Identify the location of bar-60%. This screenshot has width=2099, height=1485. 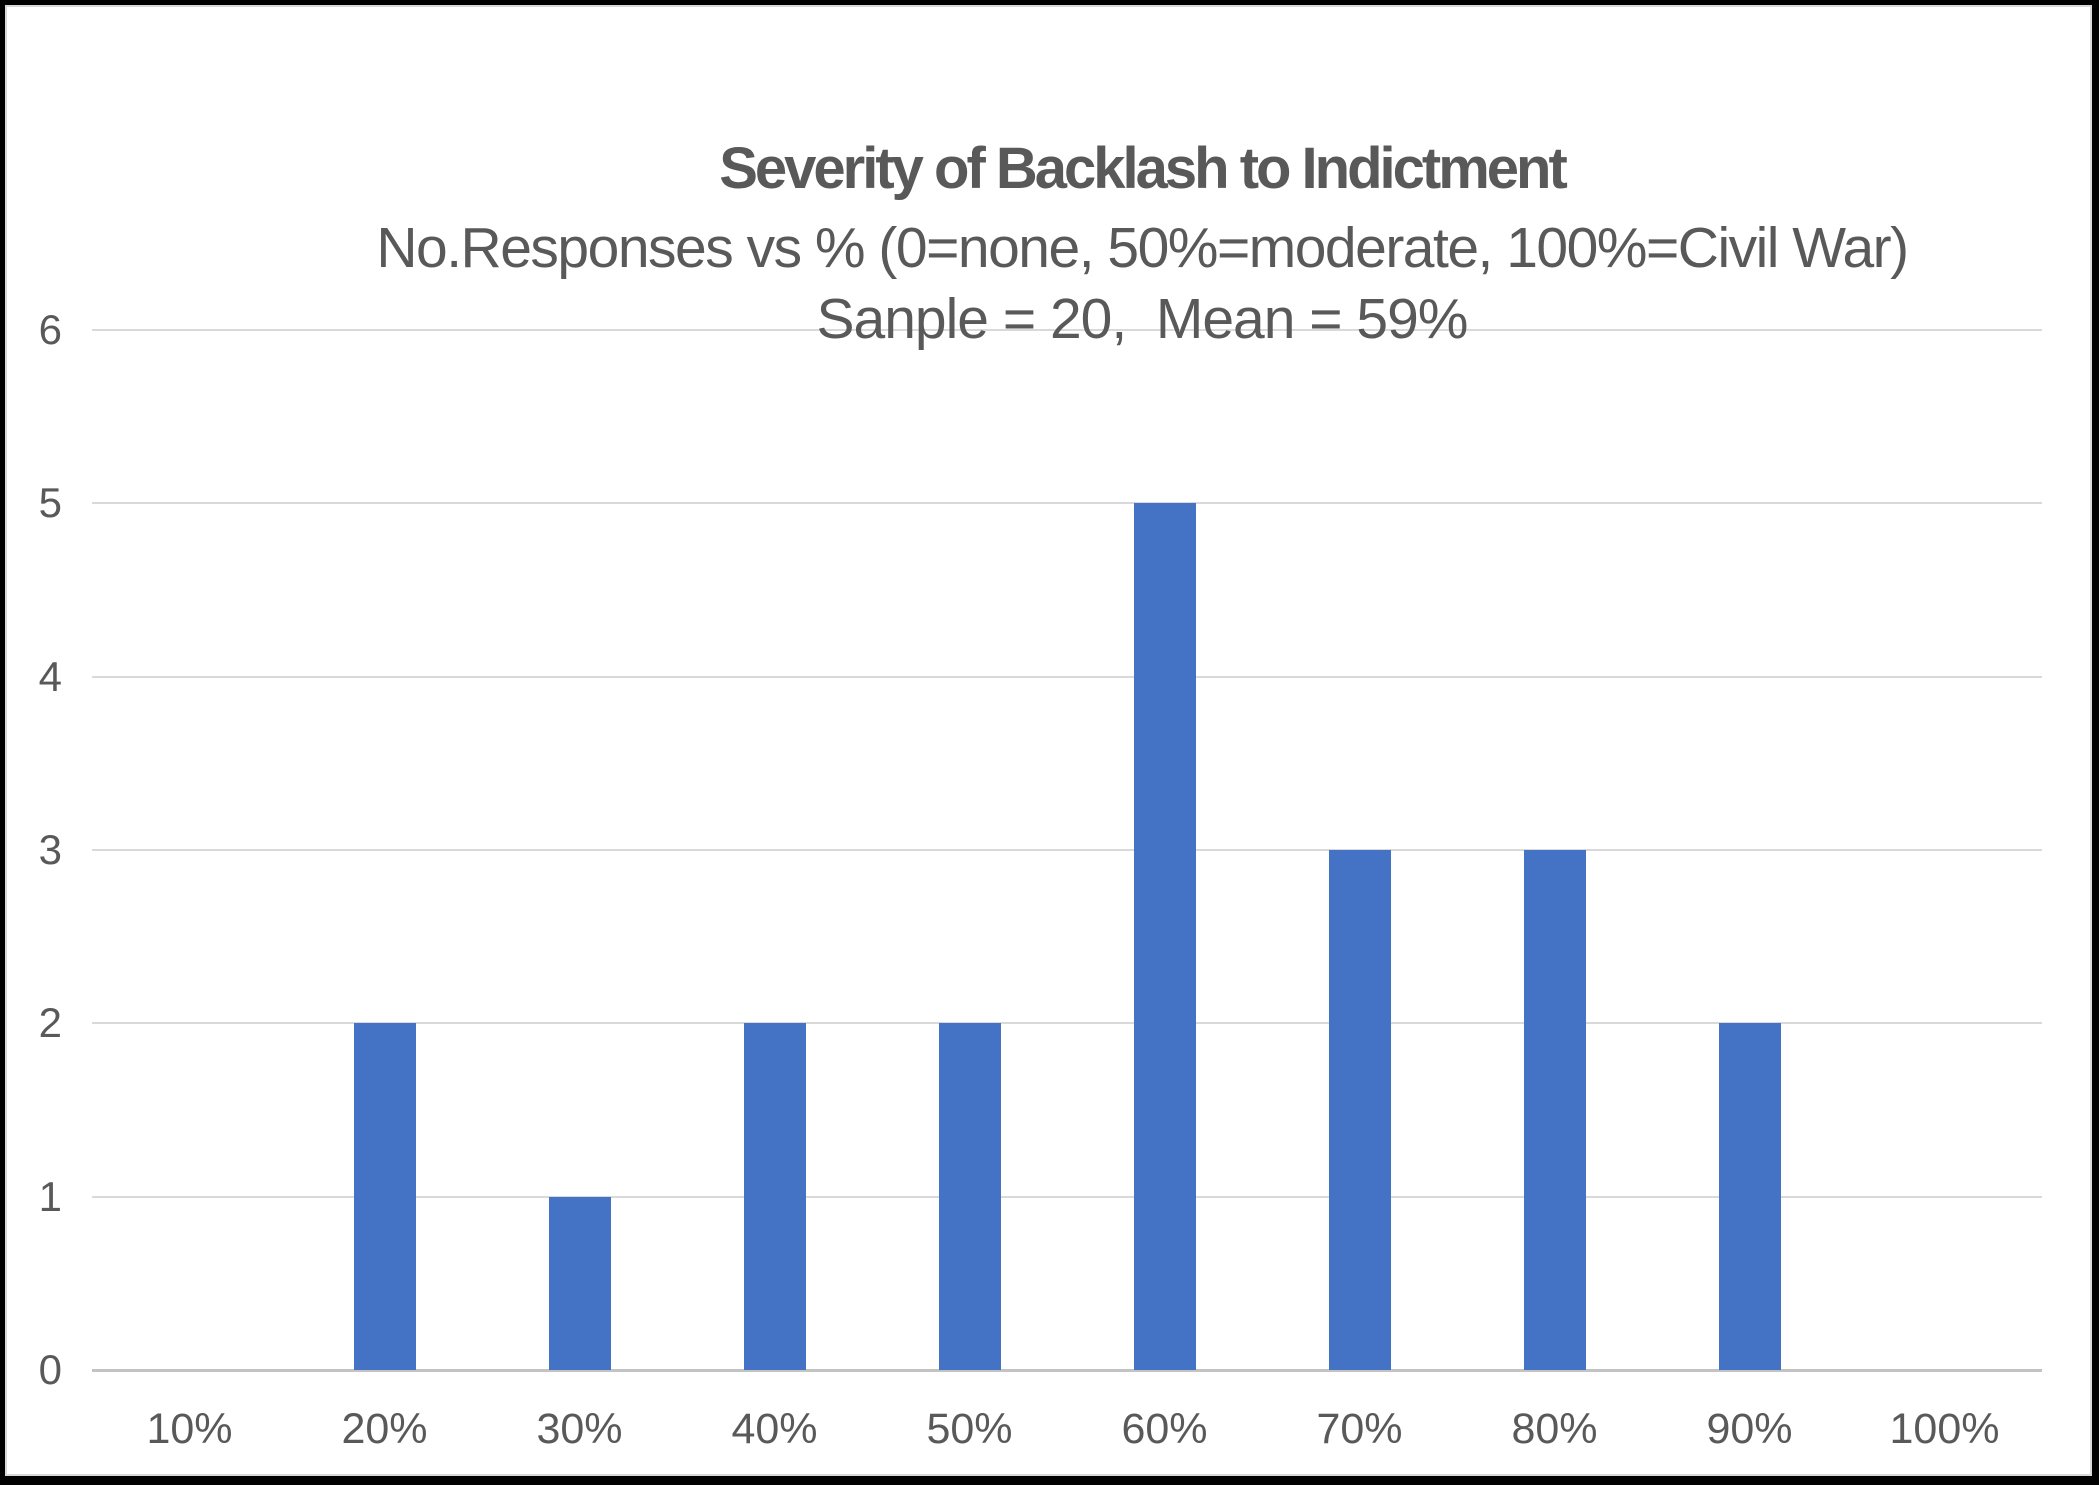
(1164, 936).